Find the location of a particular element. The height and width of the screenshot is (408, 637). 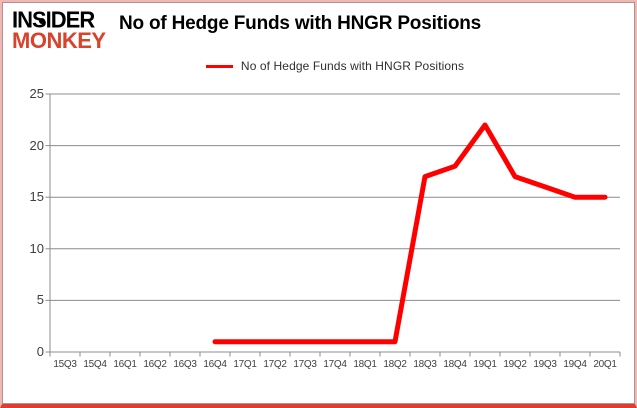

legend: No of Hedge Funds with HNGR Positions is located at coordinates (335, 66).